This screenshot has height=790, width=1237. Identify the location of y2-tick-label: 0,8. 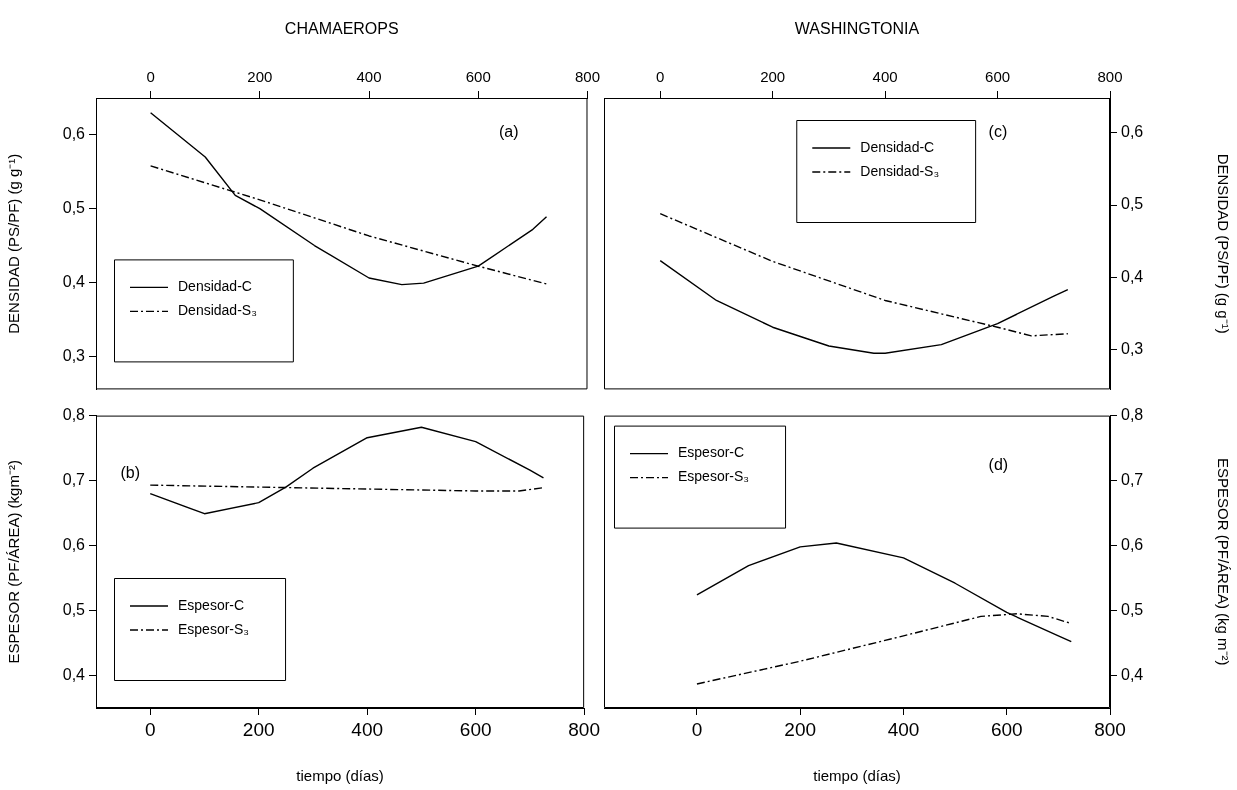
(1132, 415).